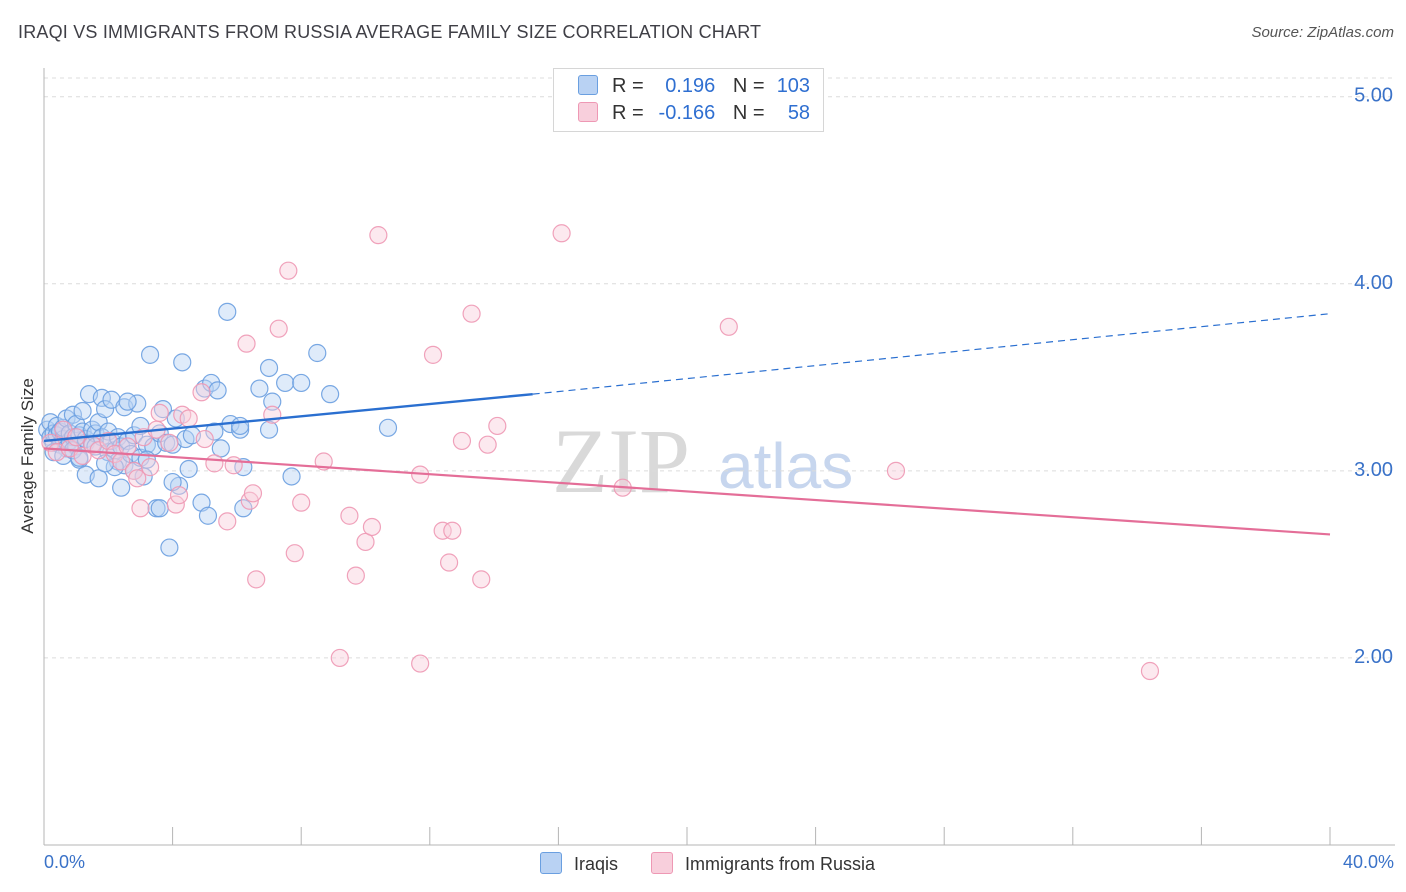  I want to click on watermark-atlas: atlas, so click(785, 466).